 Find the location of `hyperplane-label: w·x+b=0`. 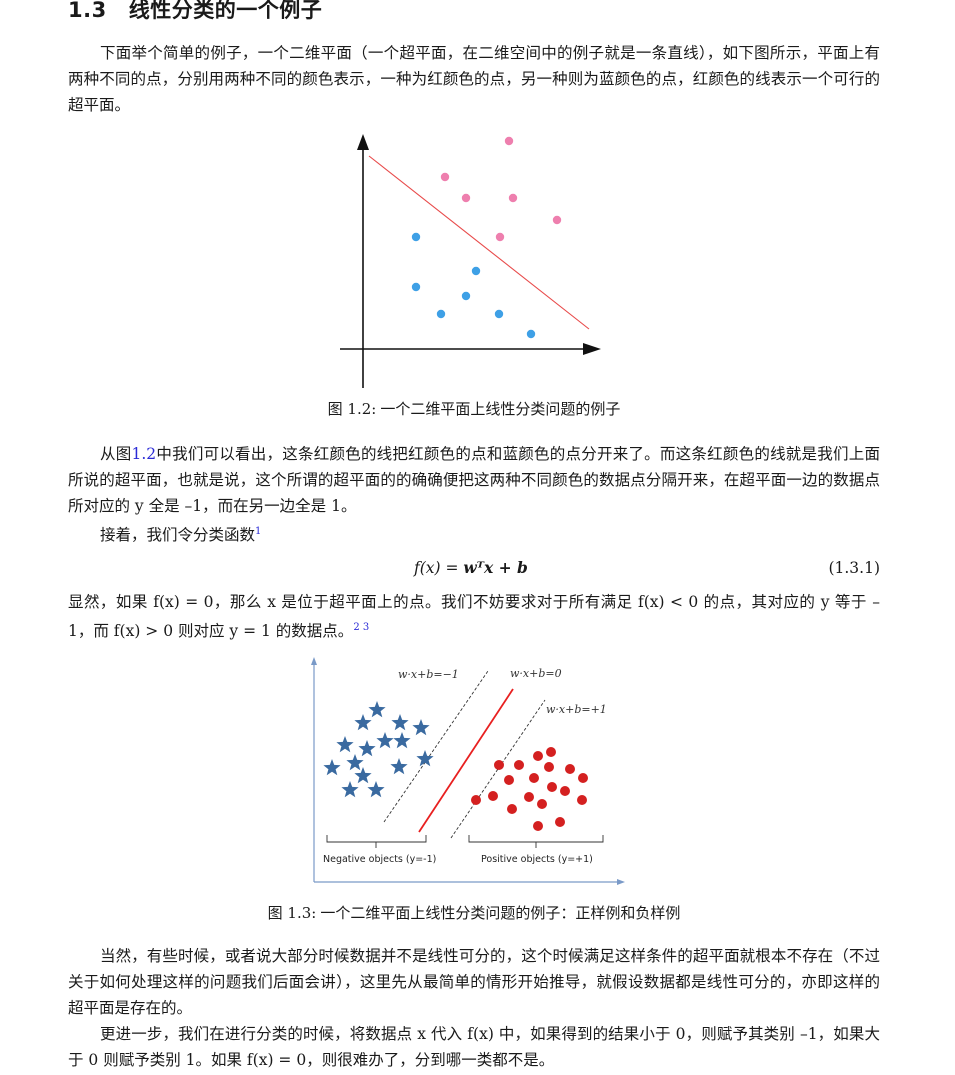

hyperplane-label: w·x+b=0 is located at coordinates (536, 673).